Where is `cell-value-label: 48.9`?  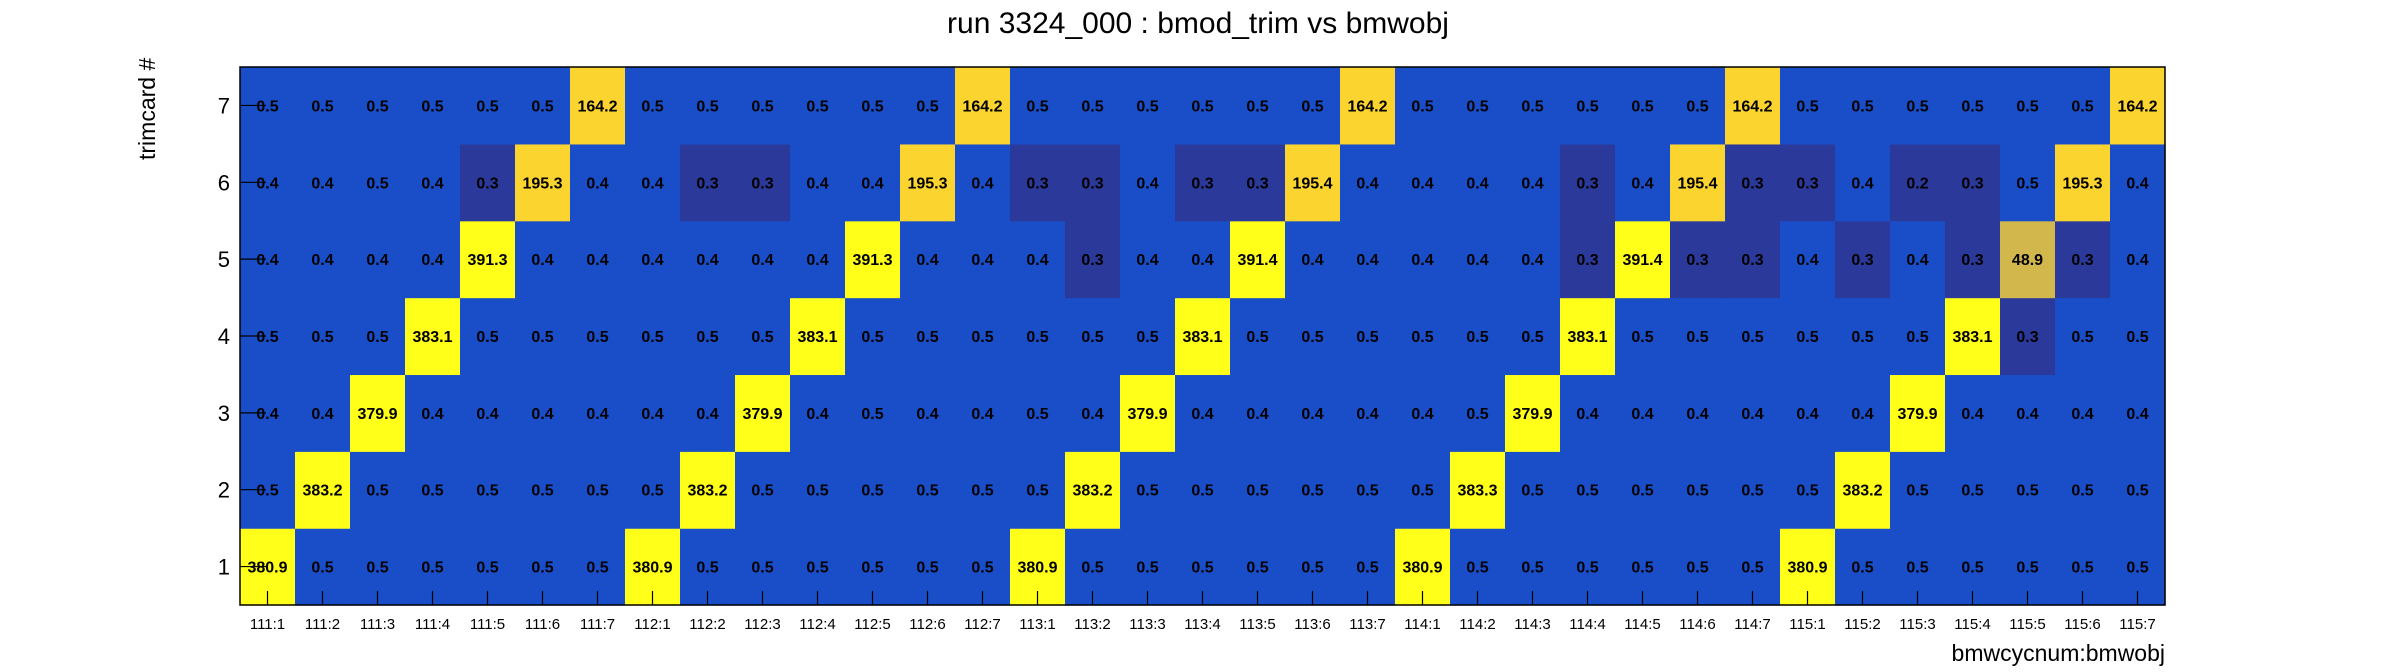 cell-value-label: 48.9 is located at coordinates (2027, 260).